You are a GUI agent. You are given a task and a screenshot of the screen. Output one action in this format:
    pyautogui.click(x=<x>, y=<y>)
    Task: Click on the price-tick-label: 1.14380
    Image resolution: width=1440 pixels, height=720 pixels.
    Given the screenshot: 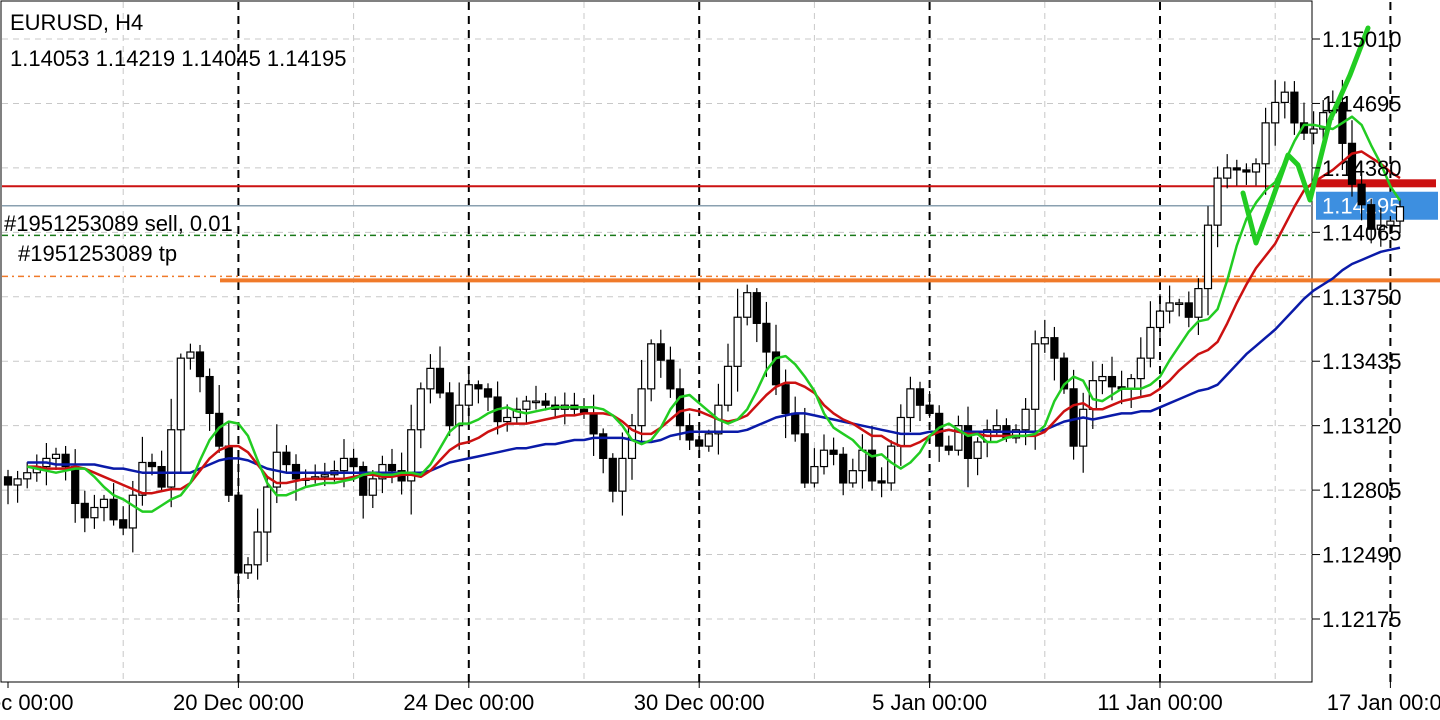 What is the action you would take?
    pyautogui.click(x=1362, y=168)
    